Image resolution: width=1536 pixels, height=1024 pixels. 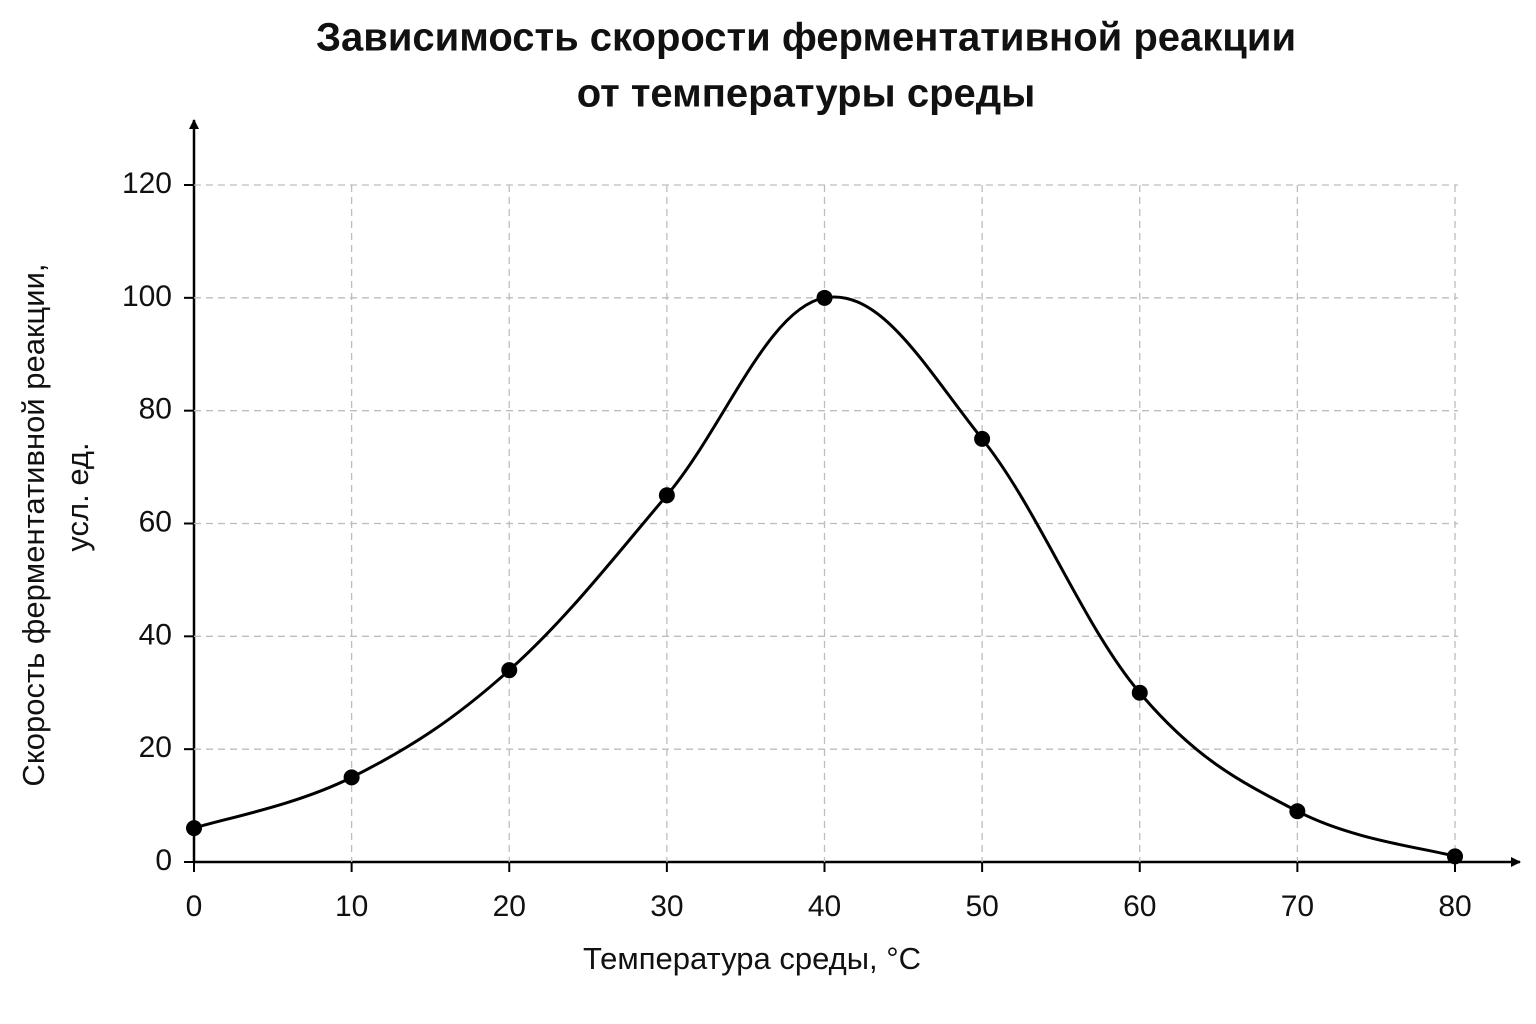 What do you see at coordinates (155, 521) in the screenshot?
I see `y-tick-label: 60` at bounding box center [155, 521].